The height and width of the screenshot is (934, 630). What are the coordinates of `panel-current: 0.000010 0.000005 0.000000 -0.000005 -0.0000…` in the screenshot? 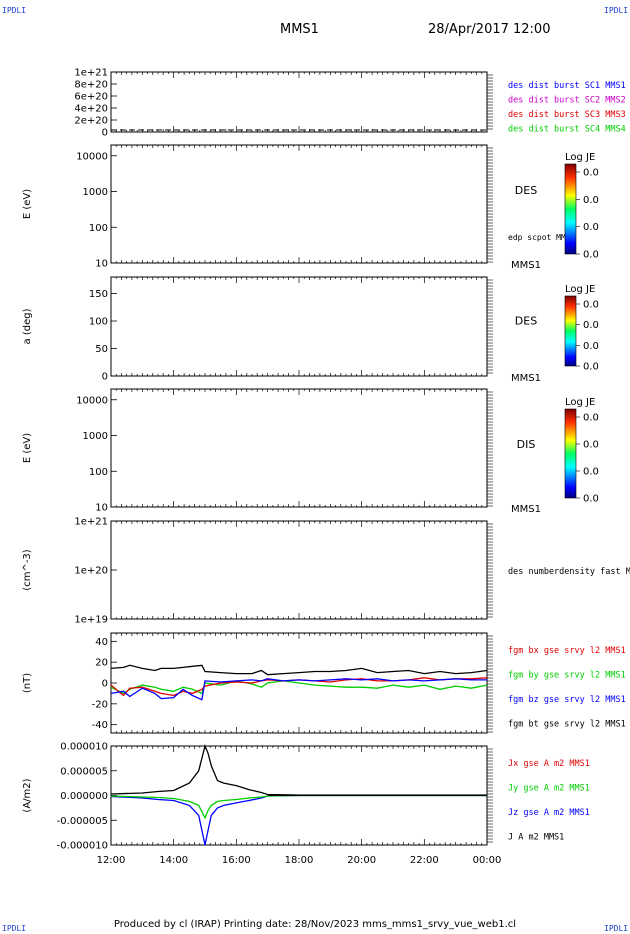 It's located at (306, 804).